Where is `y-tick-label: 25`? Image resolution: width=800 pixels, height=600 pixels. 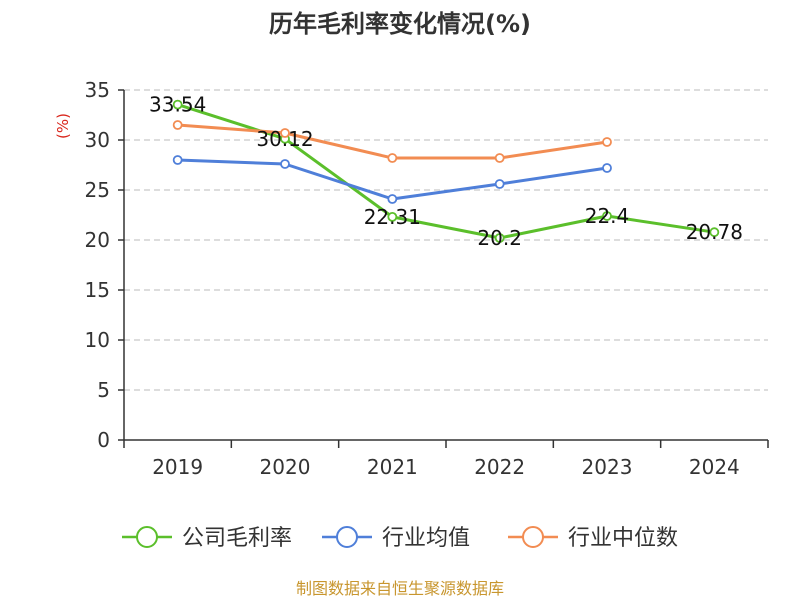
y-tick-label: 25 is located at coordinates (97, 190).